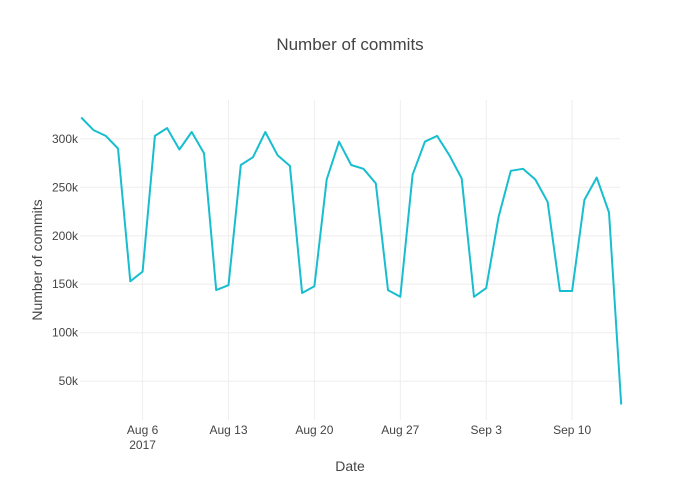 This screenshot has width=700, height=500. I want to click on x-tick-sublabel: 2017, so click(142, 445).